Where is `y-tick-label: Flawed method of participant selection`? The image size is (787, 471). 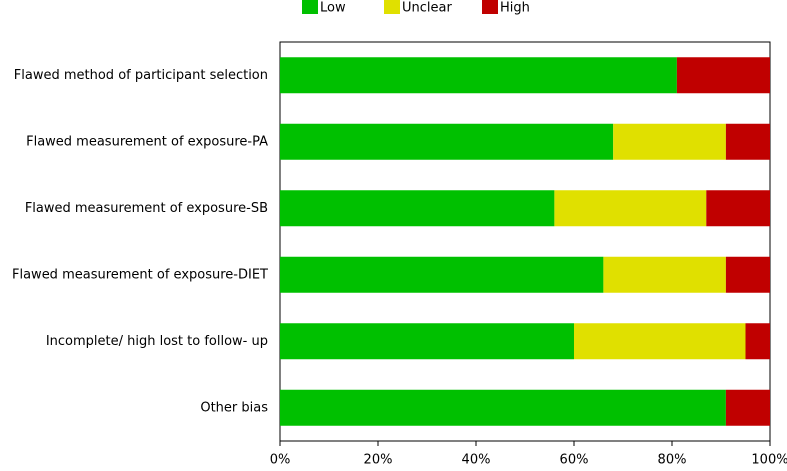 y-tick-label: Flawed method of participant selection is located at coordinates (141, 75).